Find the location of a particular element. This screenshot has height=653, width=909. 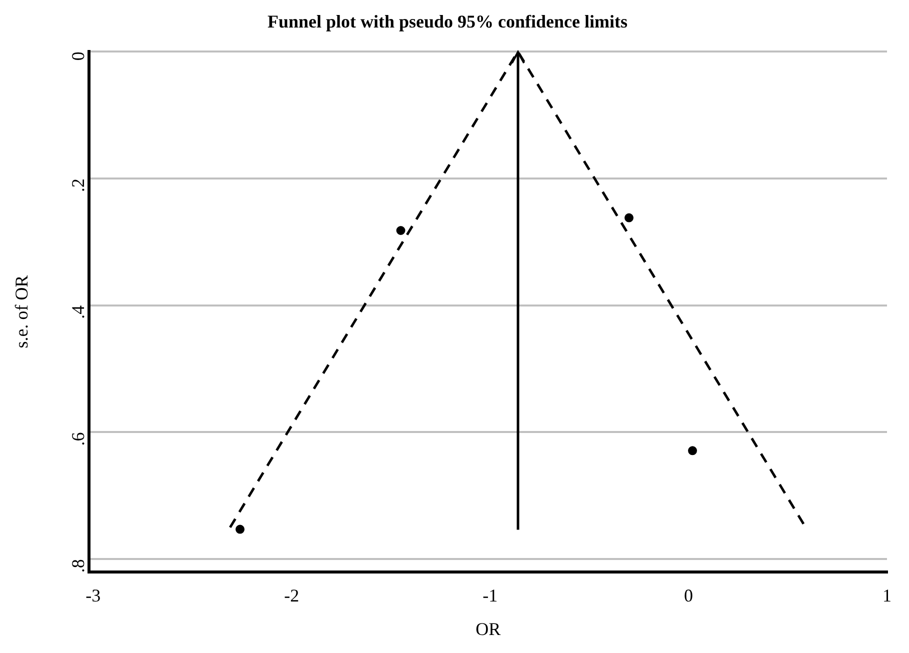

x-tick-label: -3 is located at coordinates (93, 595).